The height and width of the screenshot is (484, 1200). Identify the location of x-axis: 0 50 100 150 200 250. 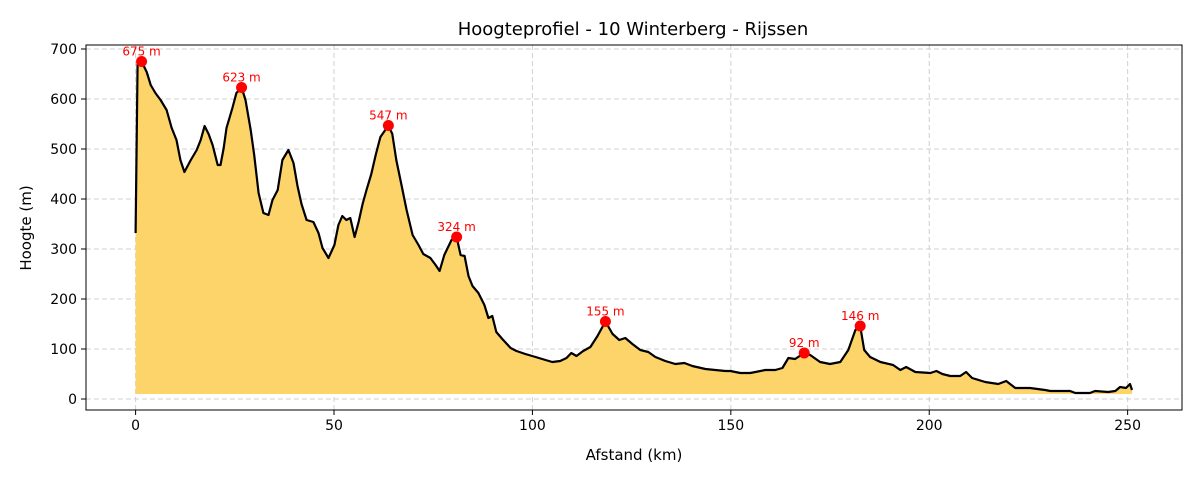
(636, 422).